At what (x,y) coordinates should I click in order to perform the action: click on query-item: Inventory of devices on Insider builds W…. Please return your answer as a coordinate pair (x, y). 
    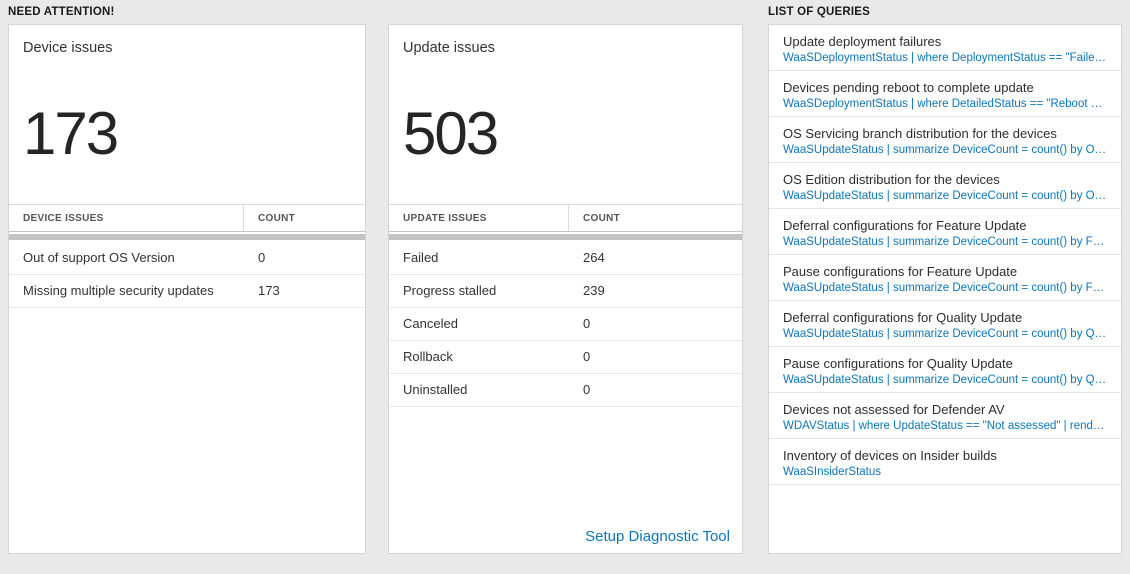
    Looking at the image, I should click on (945, 462).